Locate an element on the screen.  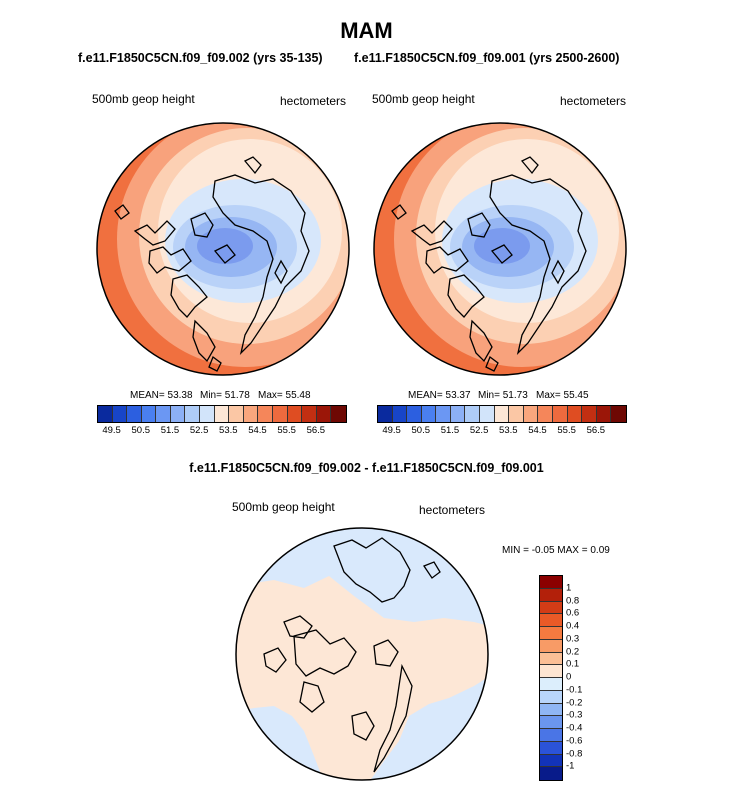
panel1-mean: MEAN= 53.38 is located at coordinates (161, 395).